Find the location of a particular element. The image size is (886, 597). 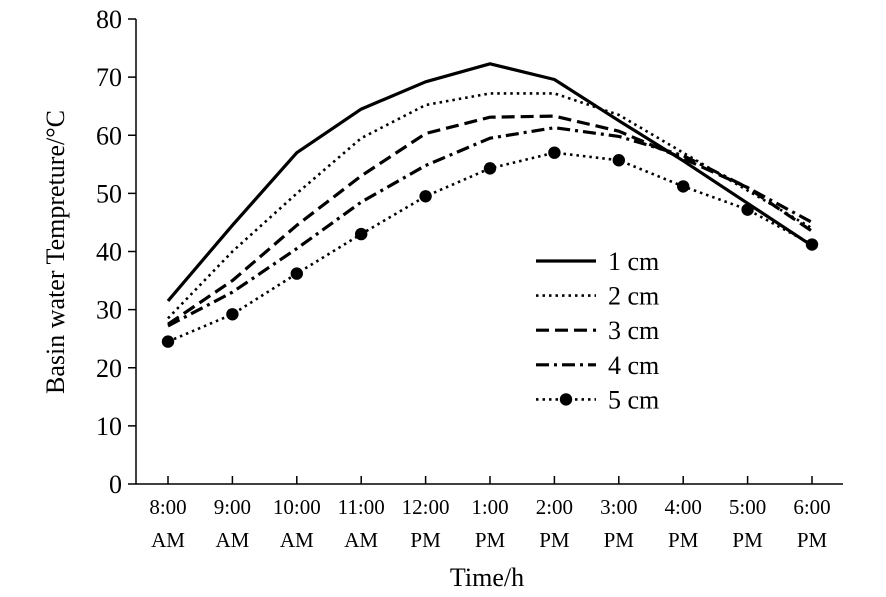

x-tick-label-time: 5:00 is located at coordinates (747, 507).